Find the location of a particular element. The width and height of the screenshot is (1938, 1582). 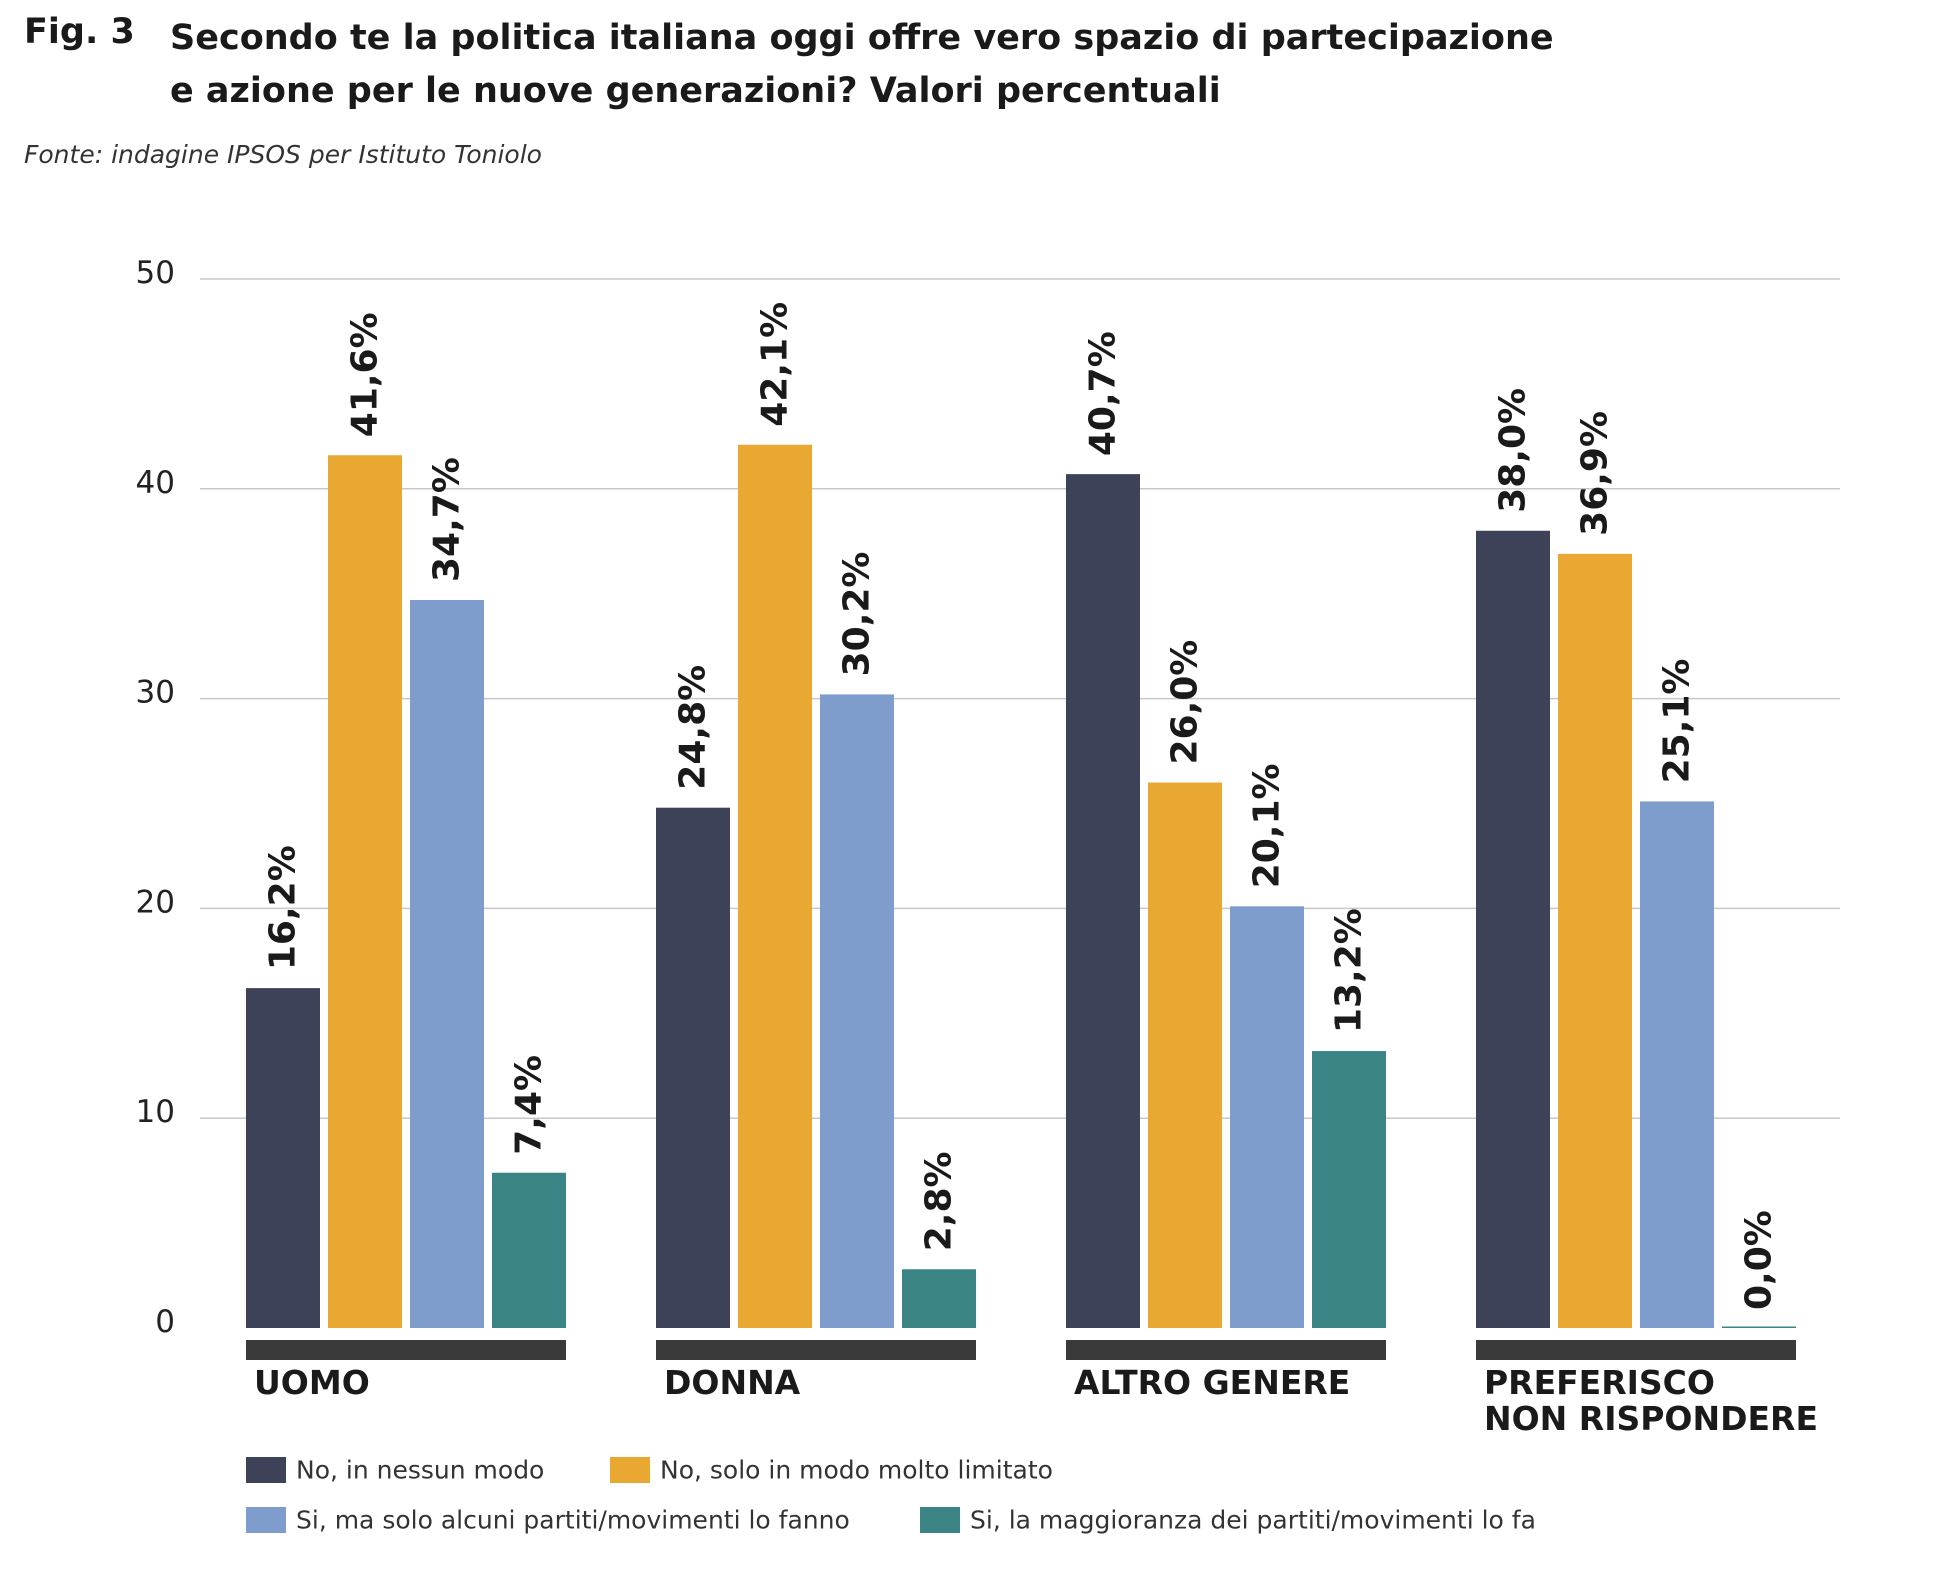

data-label: 7,4% is located at coordinates (529, 1105).